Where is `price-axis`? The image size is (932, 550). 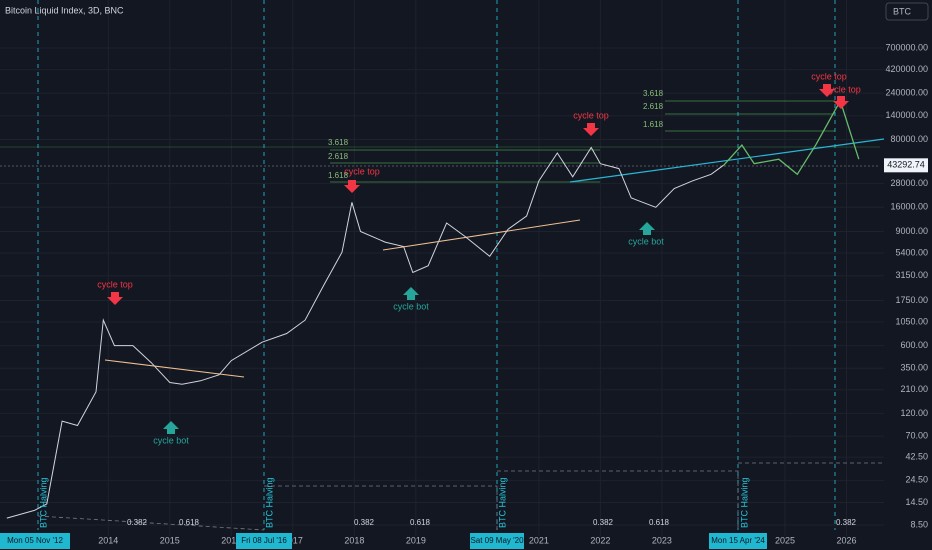
price-axis is located at coordinates (908, 275).